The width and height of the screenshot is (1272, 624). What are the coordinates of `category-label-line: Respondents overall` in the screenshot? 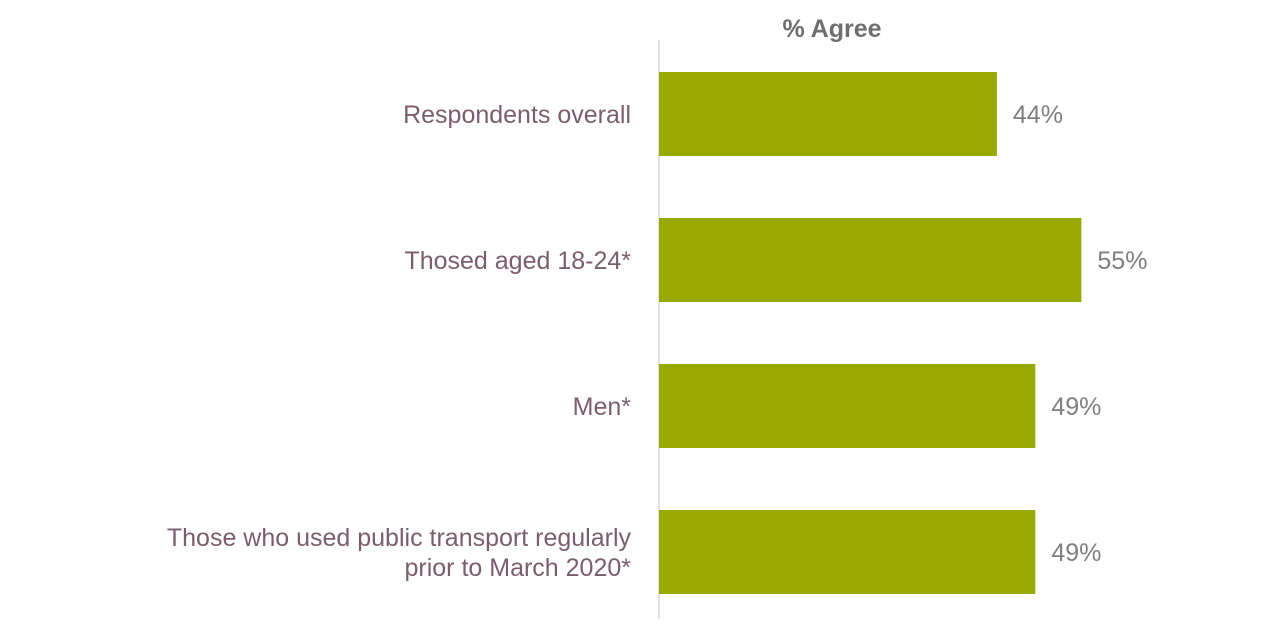 It's located at (517, 115).